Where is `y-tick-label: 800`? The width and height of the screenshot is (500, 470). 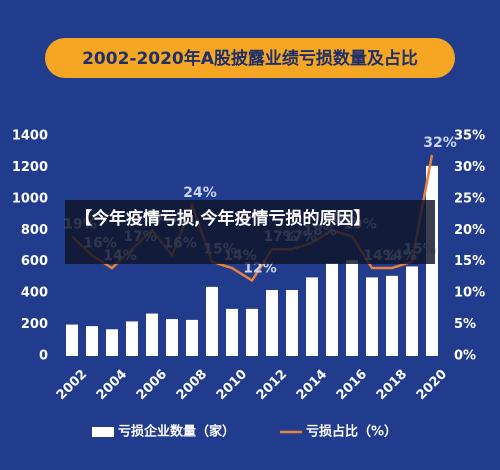 y-tick-label: 800 is located at coordinates (34, 230).